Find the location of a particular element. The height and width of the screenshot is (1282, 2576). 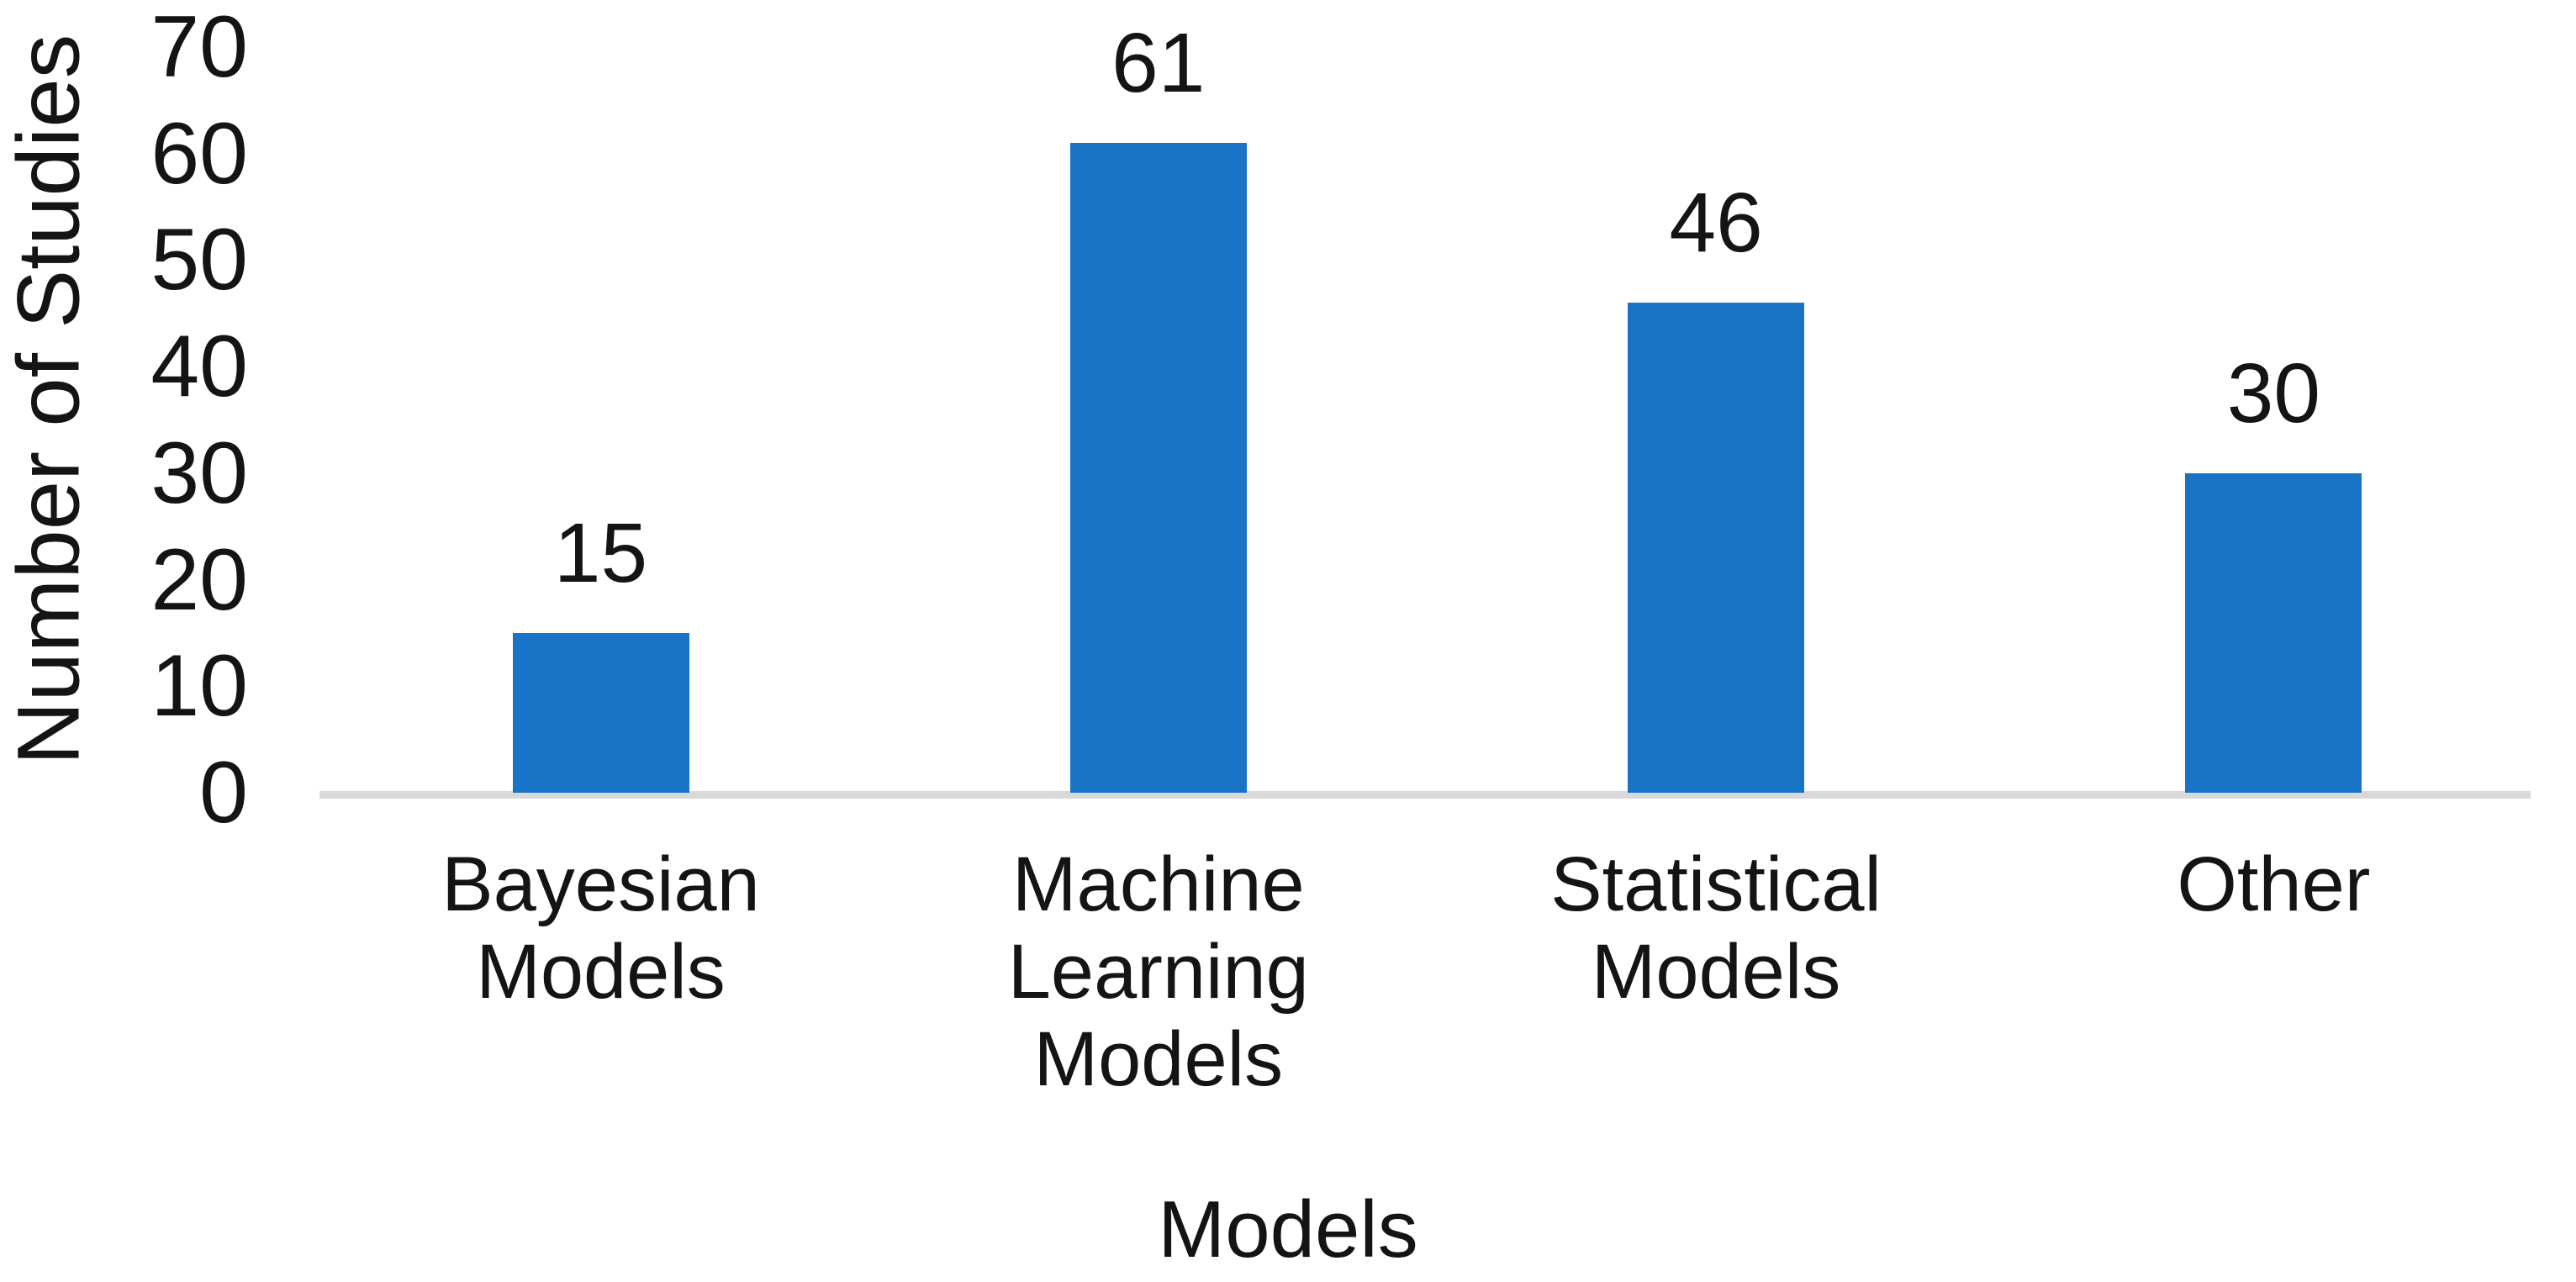

y-tick-label: 30 is located at coordinates (199, 473).